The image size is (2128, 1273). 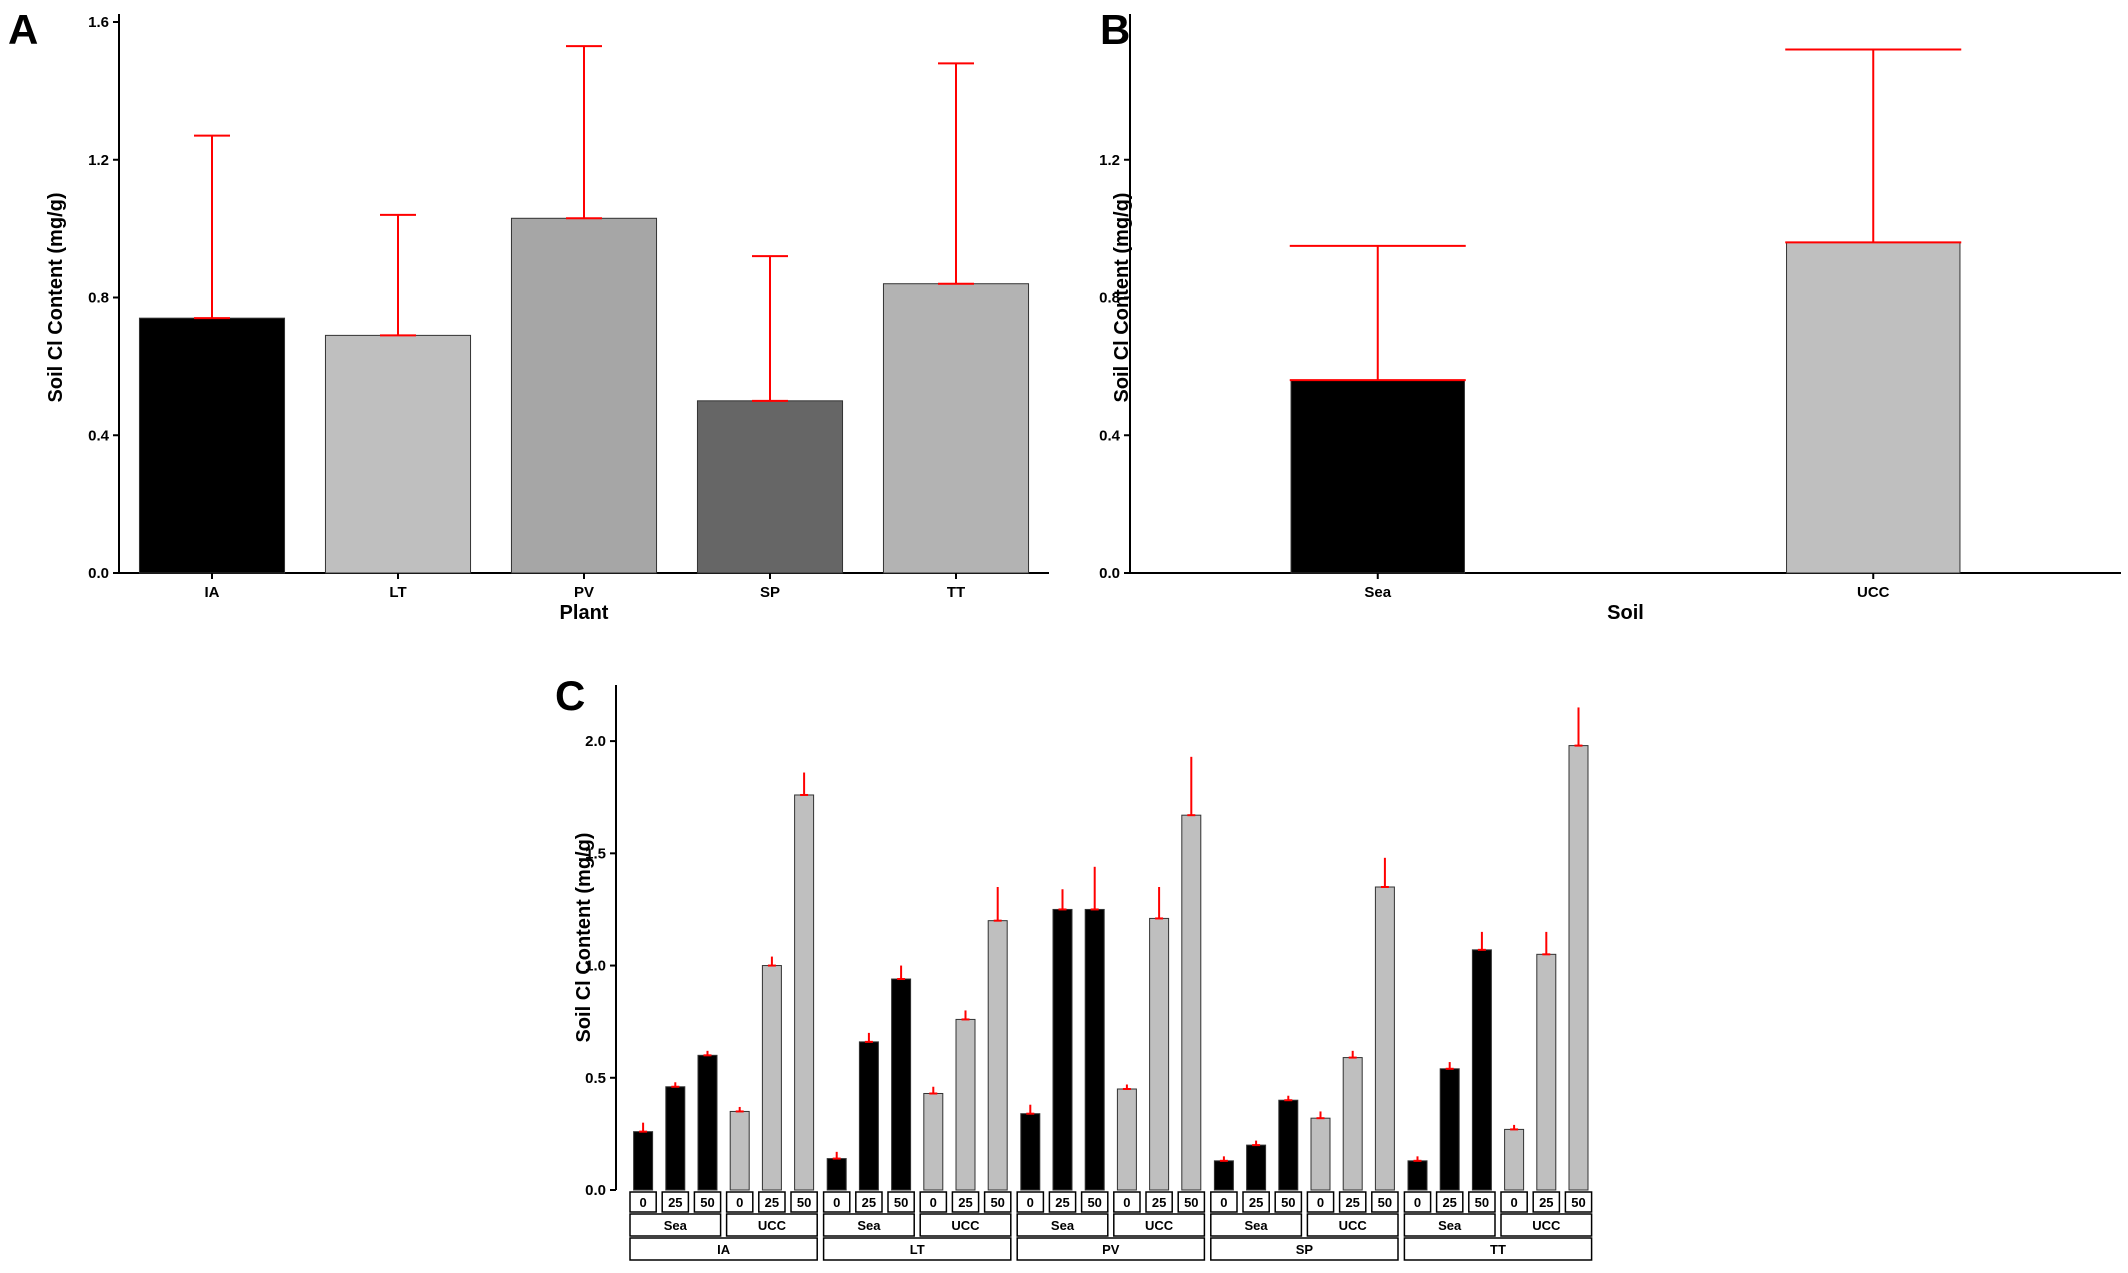 What do you see at coordinates (570, 695) in the screenshot?
I see `panel-label-c: C` at bounding box center [570, 695].